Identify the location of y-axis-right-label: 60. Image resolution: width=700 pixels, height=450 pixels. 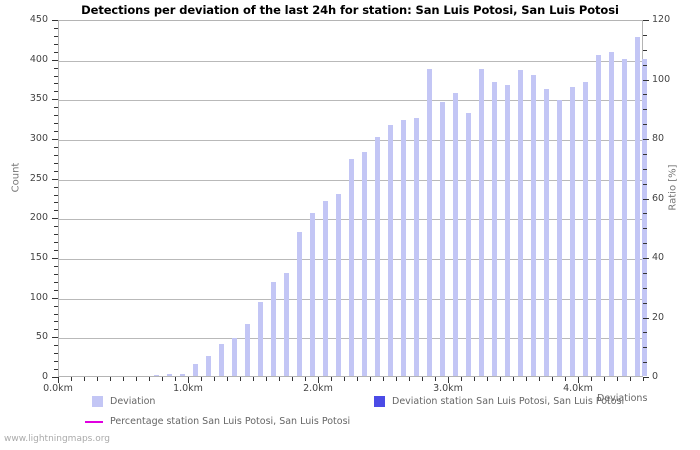
(658, 198).